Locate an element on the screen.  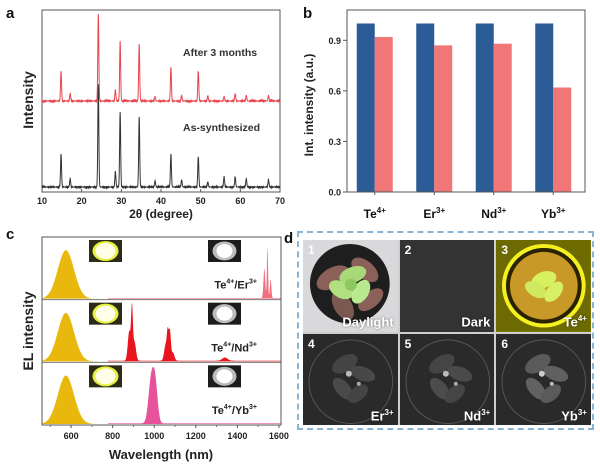
plant-te-image is located at coordinates (543, 286).